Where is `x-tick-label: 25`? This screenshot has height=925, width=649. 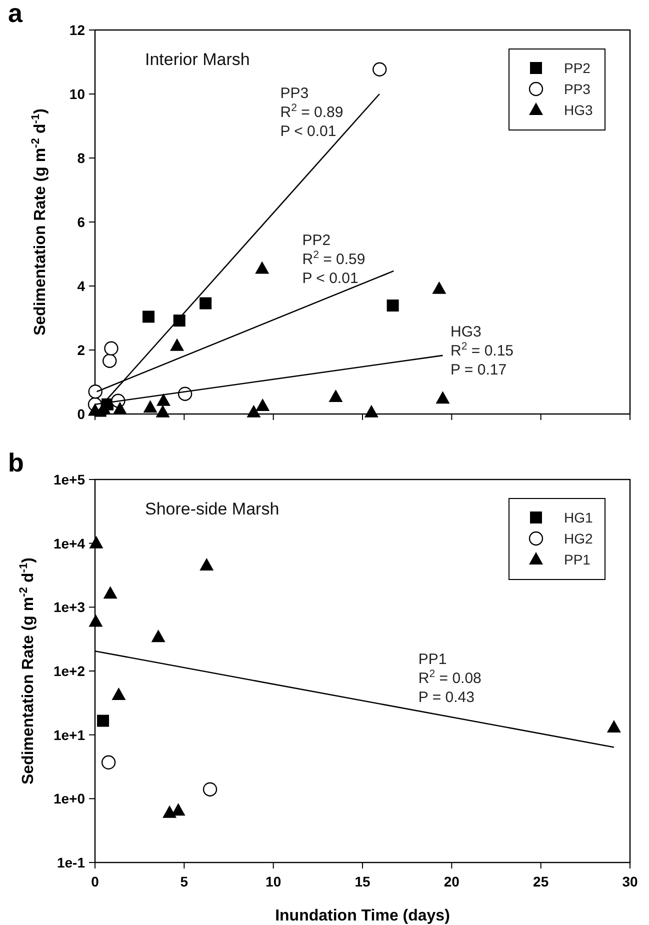 x-tick-label: 25 is located at coordinates (541, 882).